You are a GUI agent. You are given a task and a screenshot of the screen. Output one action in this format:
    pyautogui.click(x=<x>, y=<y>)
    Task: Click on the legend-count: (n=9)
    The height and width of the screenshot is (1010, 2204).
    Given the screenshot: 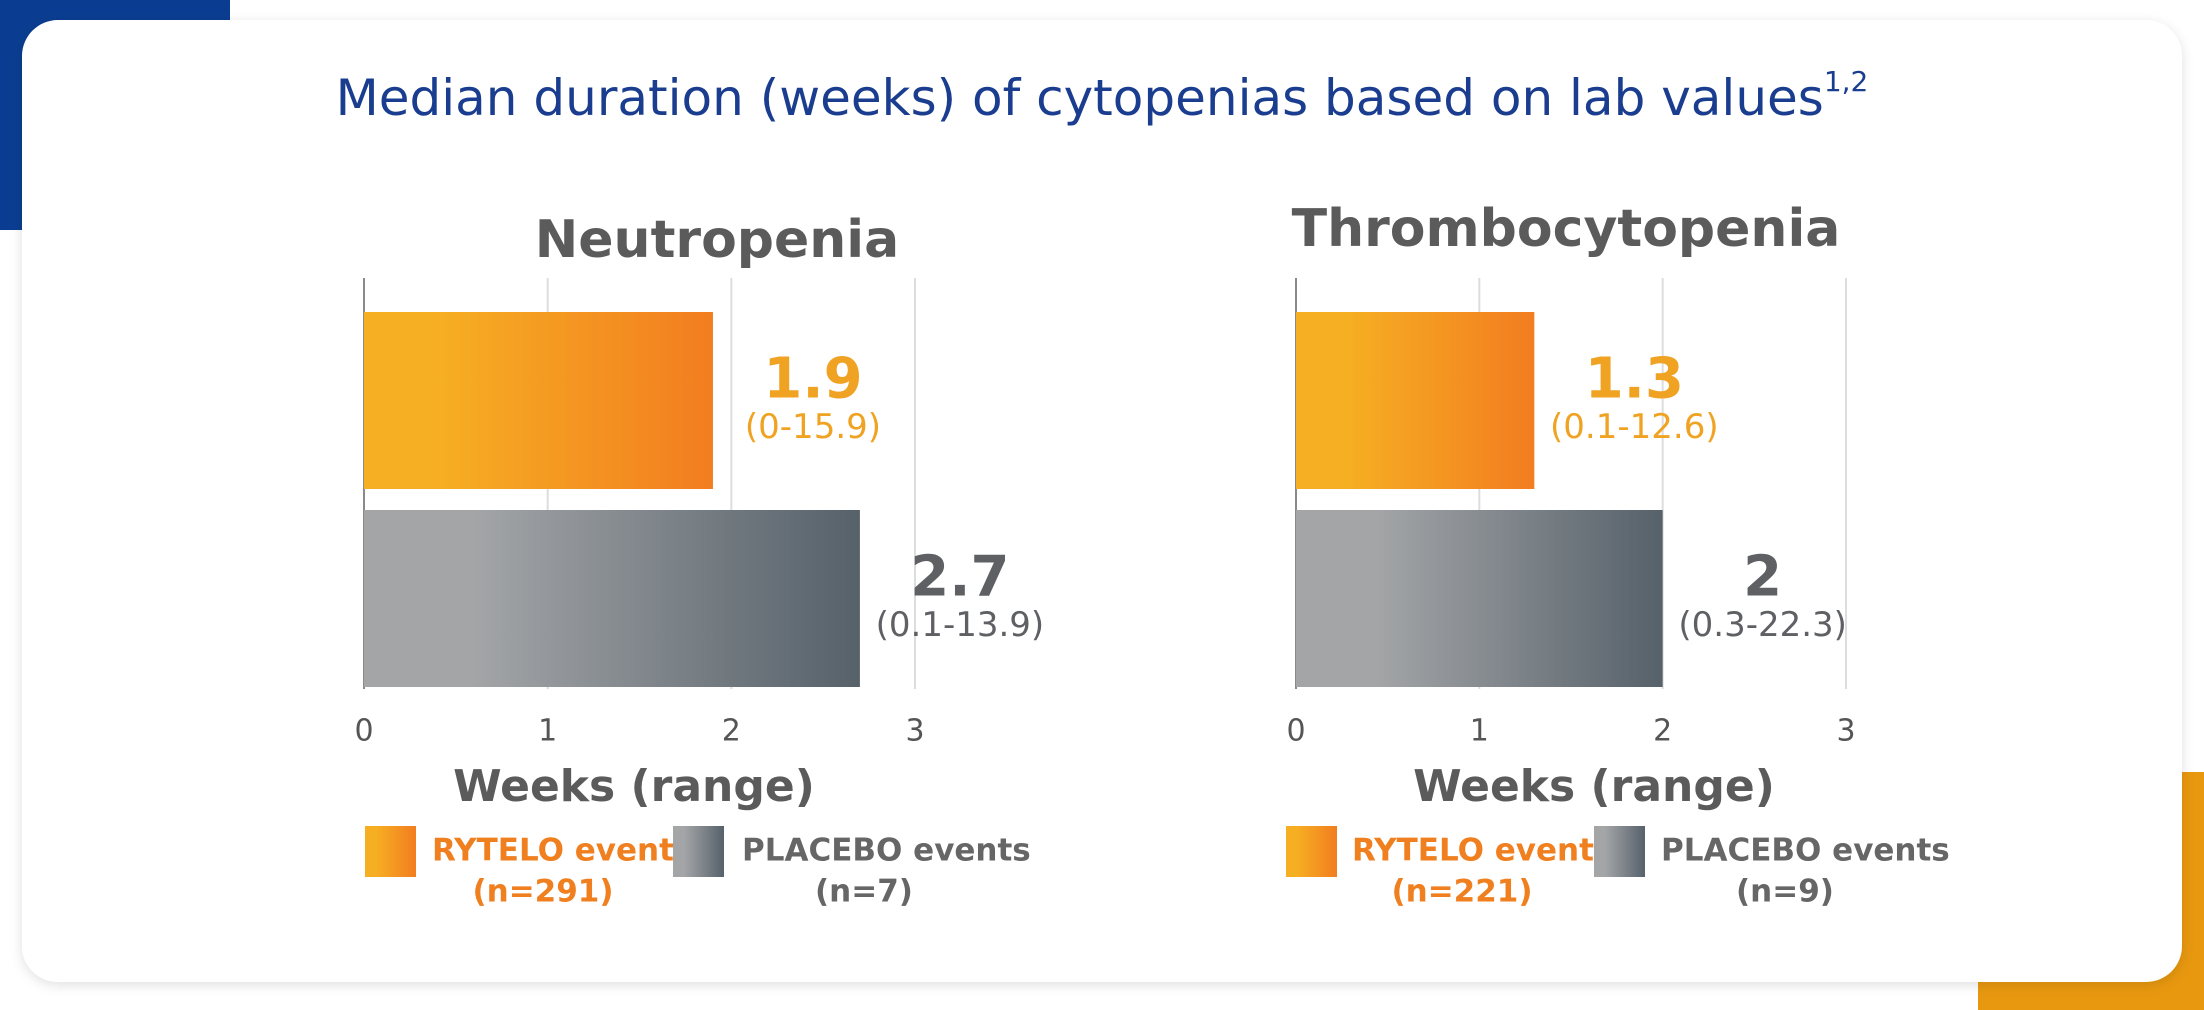 What is the action you would take?
    pyautogui.click(x=1785, y=892)
    